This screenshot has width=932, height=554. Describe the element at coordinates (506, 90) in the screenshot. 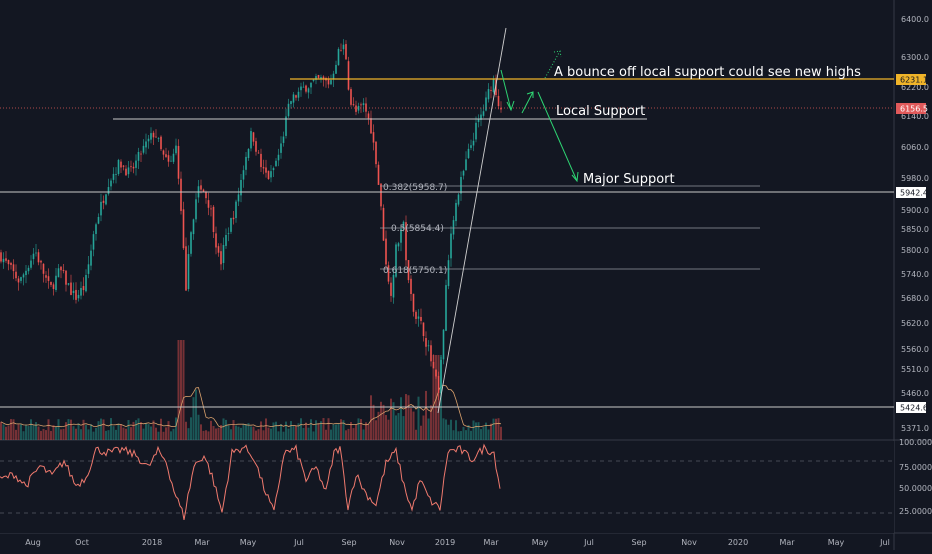

I see `arrow-down-to-local-support` at that location.